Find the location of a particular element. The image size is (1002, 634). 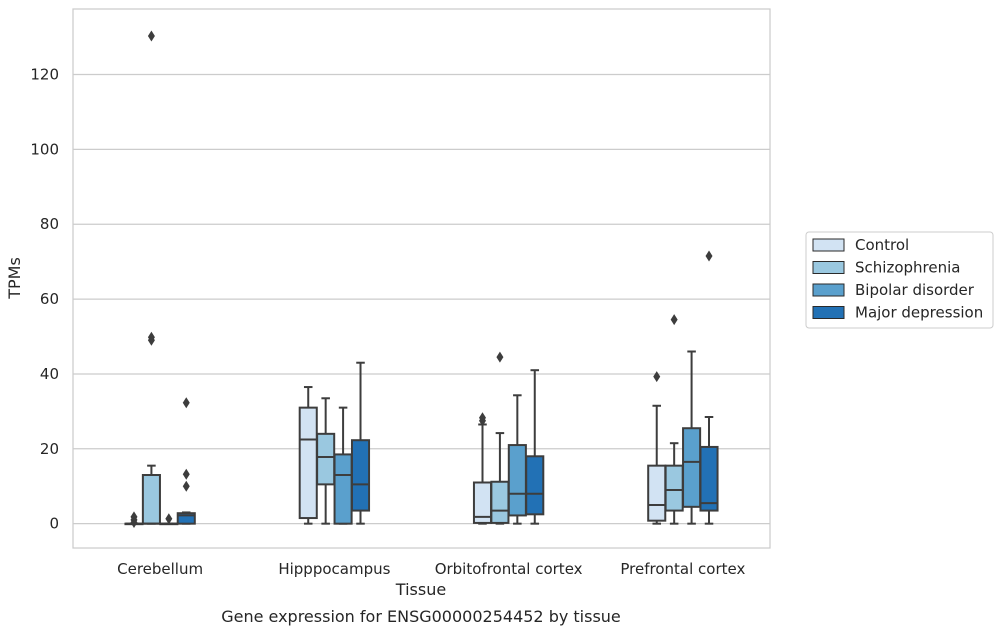

x-tick-label: Hipppocampus is located at coordinates (334, 569).